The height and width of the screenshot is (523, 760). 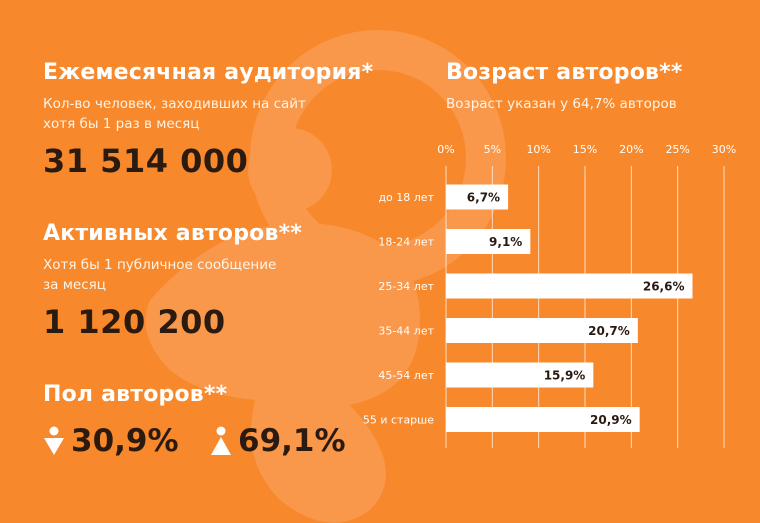 I want to click on active-value: 1 120 200, so click(x=134, y=322).